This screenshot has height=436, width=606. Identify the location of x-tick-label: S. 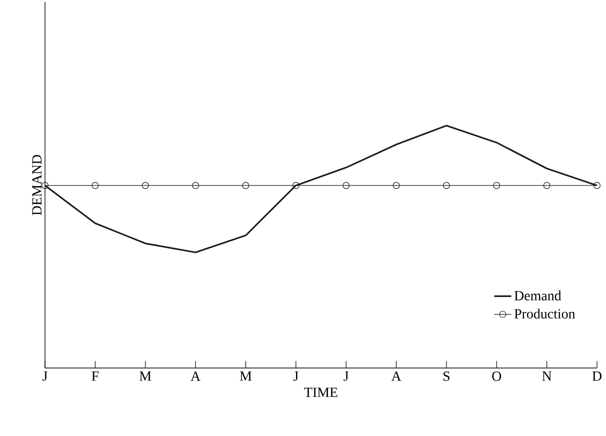
(447, 376).